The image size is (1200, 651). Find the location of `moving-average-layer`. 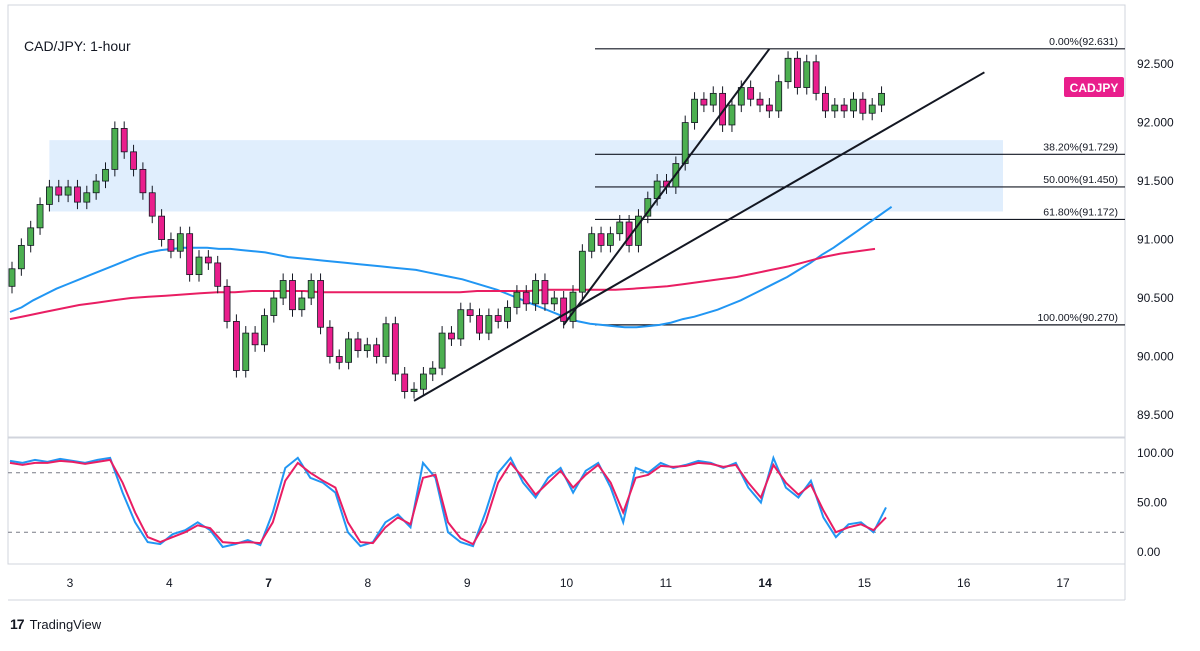

moving-average-layer is located at coordinates (451, 267).